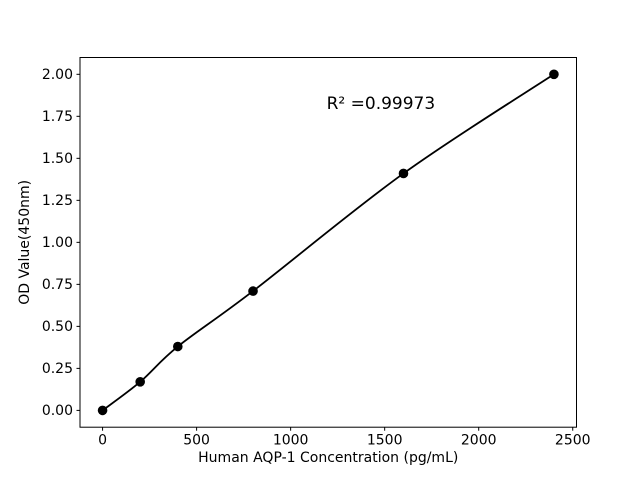  Describe the element at coordinates (573, 441) in the screenshot. I see `x-tick-label: 2500` at that location.